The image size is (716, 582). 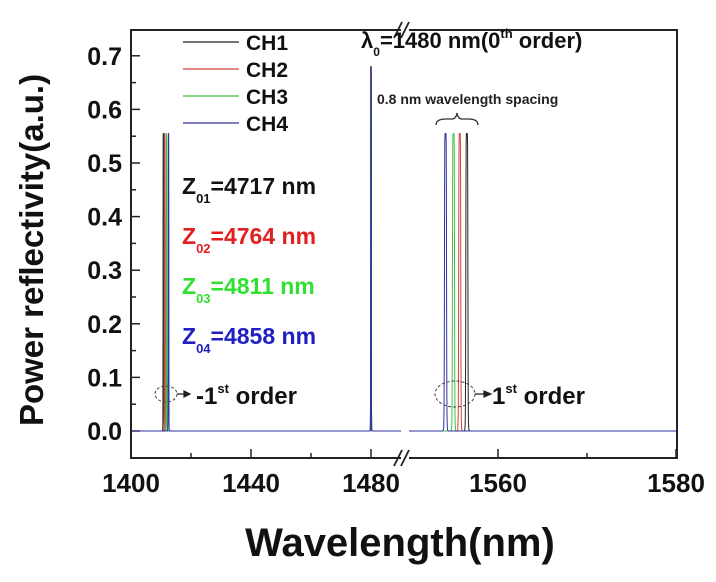 What do you see at coordinates (467, 99) in the screenshot?
I see `spacing-annotation: 0.8 nm wavelength spacing` at bounding box center [467, 99].